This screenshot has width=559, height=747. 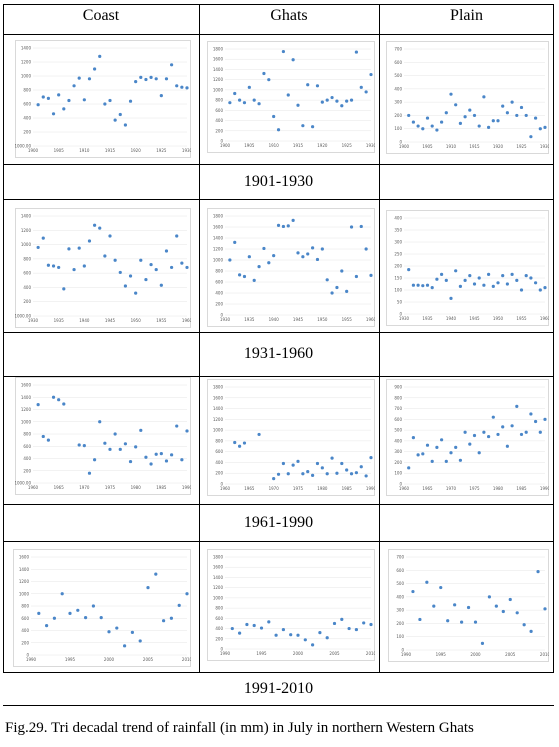 What do you see at coordinates (398, 278) in the screenshot?
I see `y-tick-label: 150` at bounding box center [398, 278].